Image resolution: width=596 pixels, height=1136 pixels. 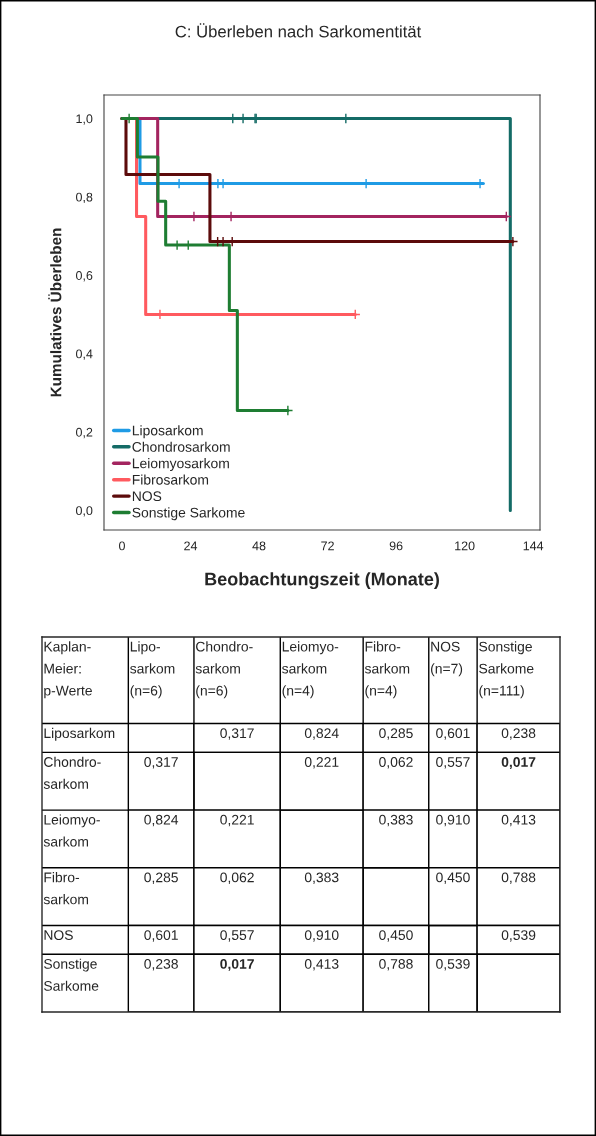 What do you see at coordinates (465, 546) in the screenshot?
I see `x-tick-label: 120` at bounding box center [465, 546].